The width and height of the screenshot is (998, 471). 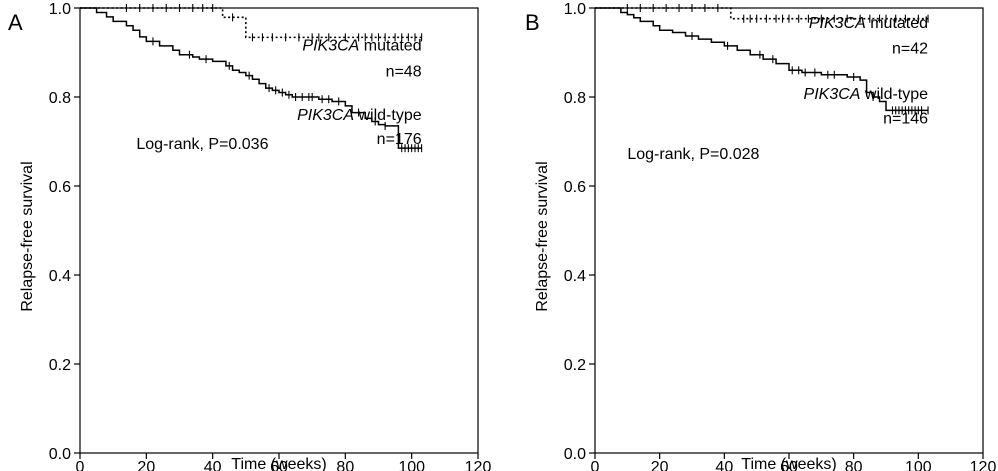 I want to click on series-n-label: n=146, so click(x=905, y=119).